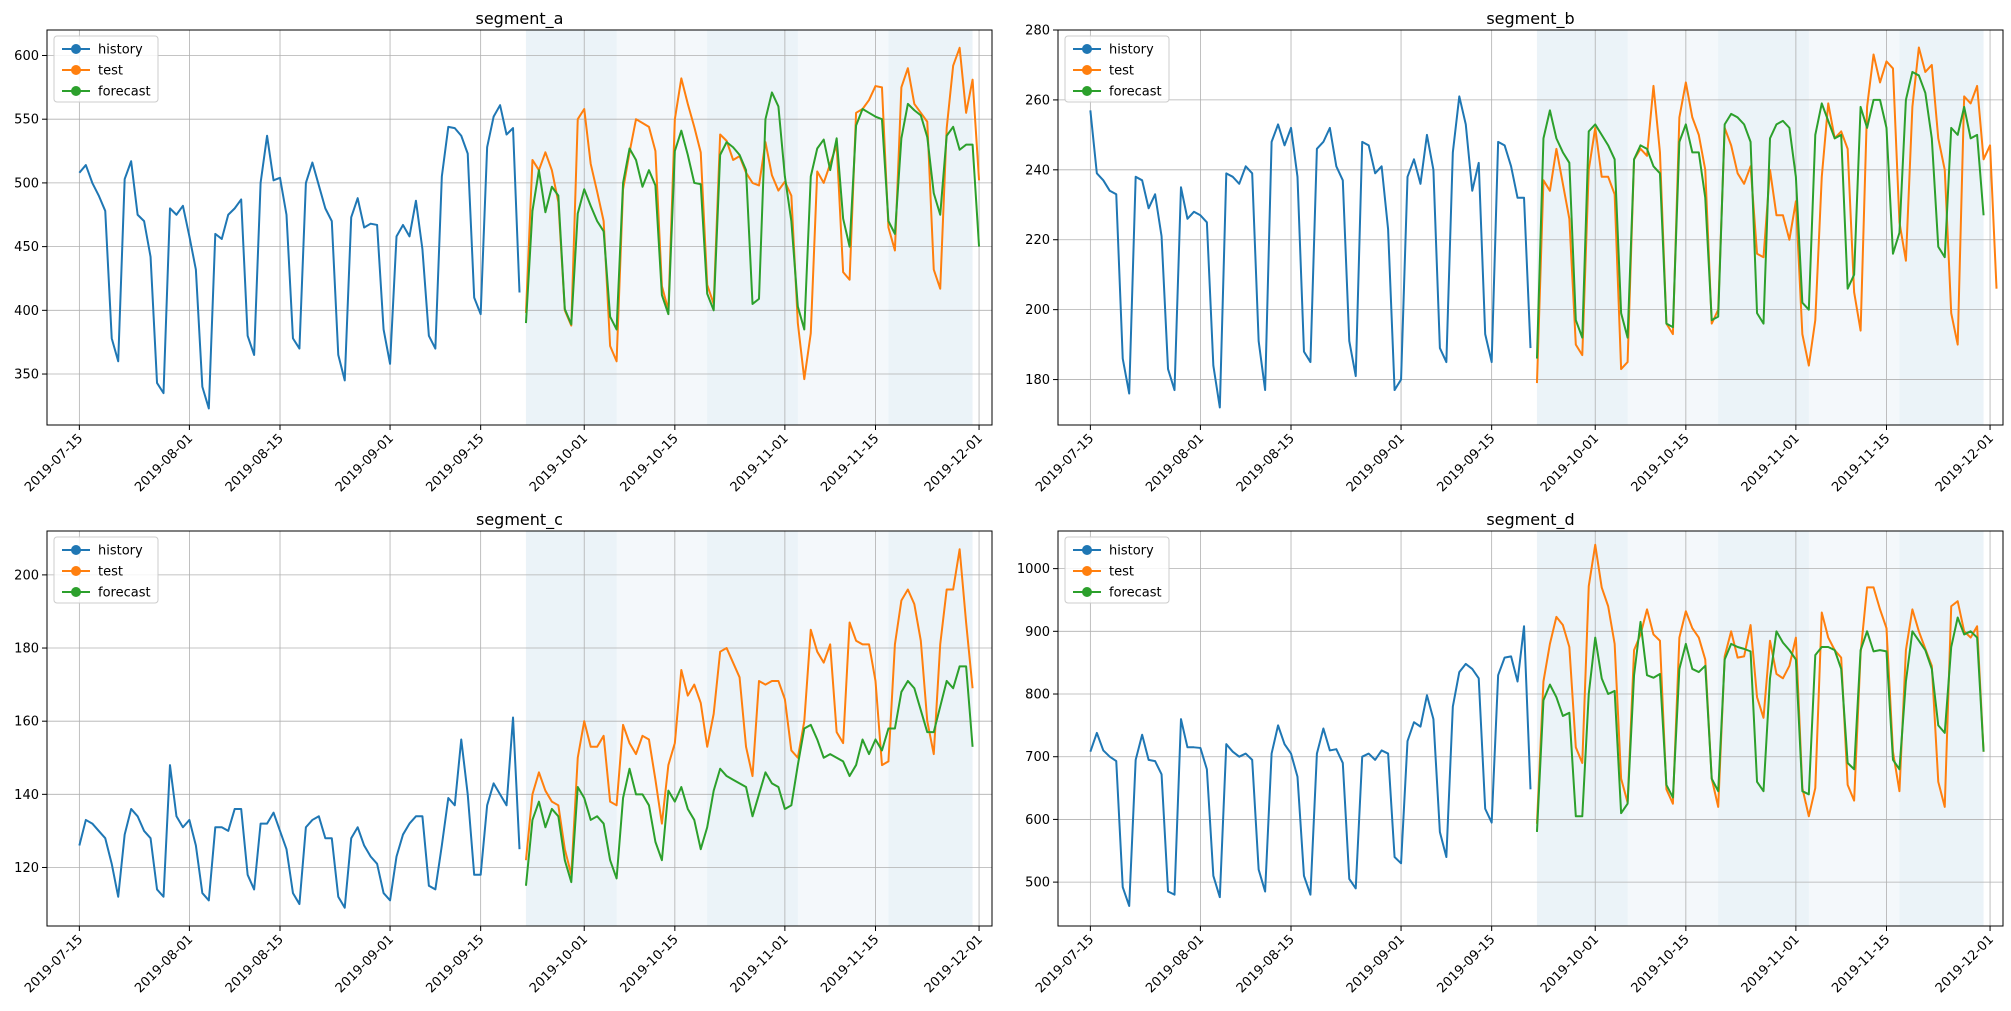  Describe the element at coordinates (26, 722) in the screenshot. I see `y-tick-label: 160` at that location.